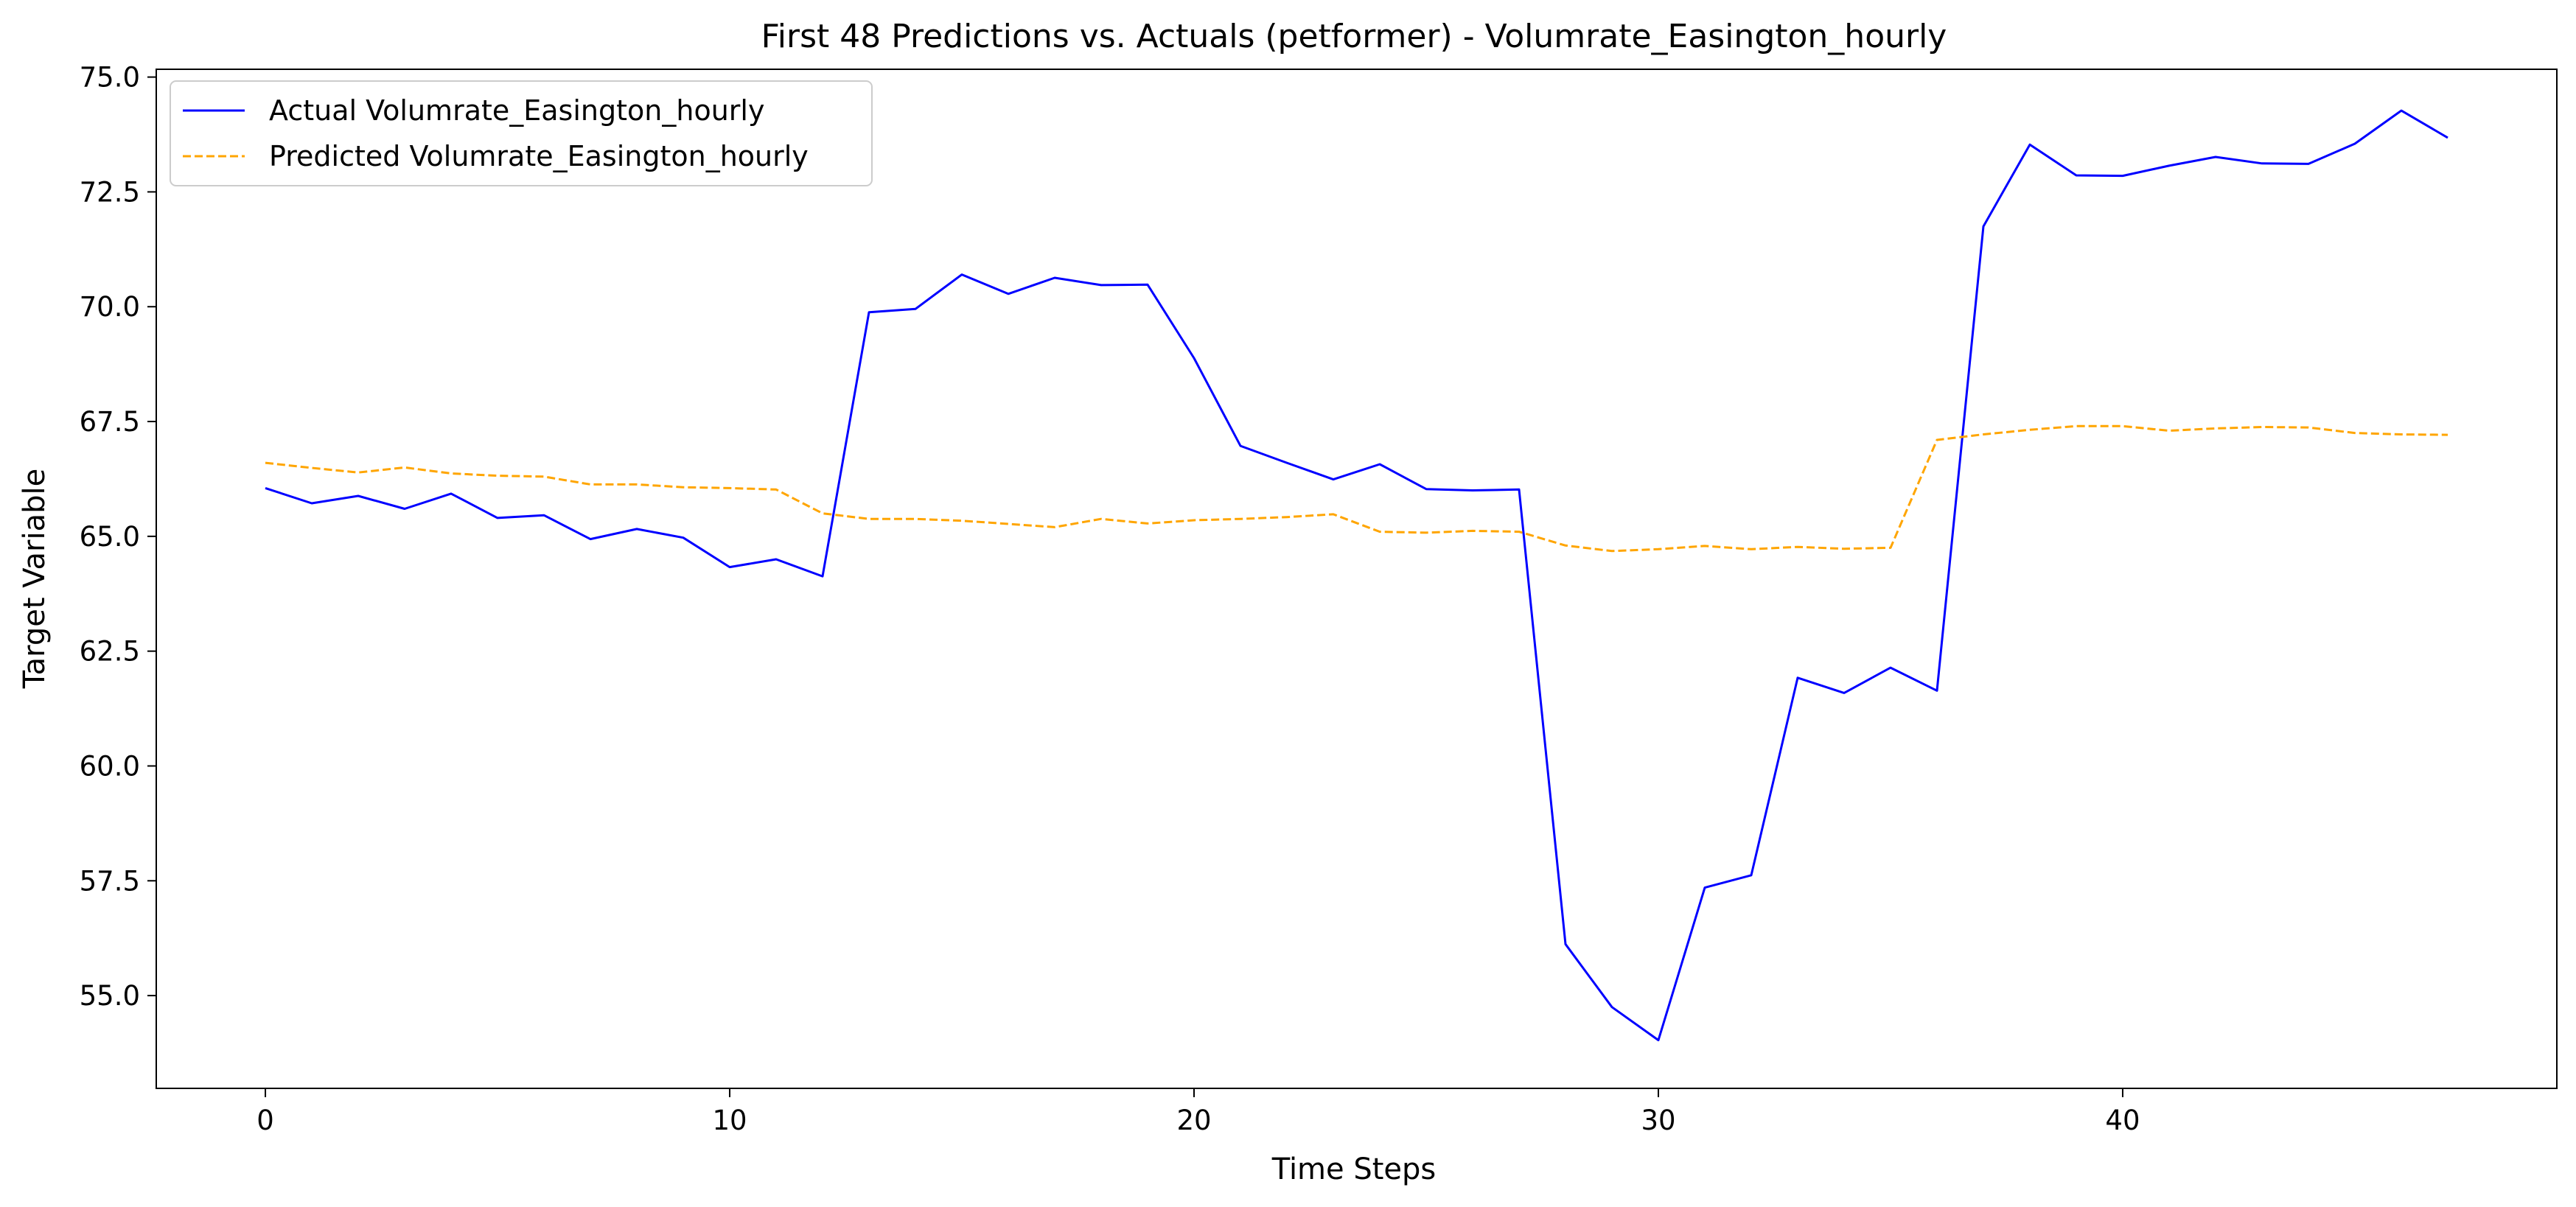 This screenshot has width=2576, height=1207. What do you see at coordinates (110, 537) in the screenshot?
I see `y-tick-label: 65.0` at bounding box center [110, 537].